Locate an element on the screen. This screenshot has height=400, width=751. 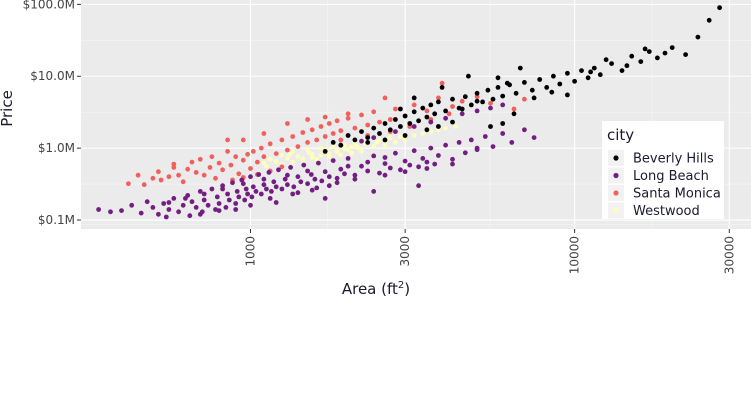
x-tick-label: 10000 is located at coordinates (575, 255).